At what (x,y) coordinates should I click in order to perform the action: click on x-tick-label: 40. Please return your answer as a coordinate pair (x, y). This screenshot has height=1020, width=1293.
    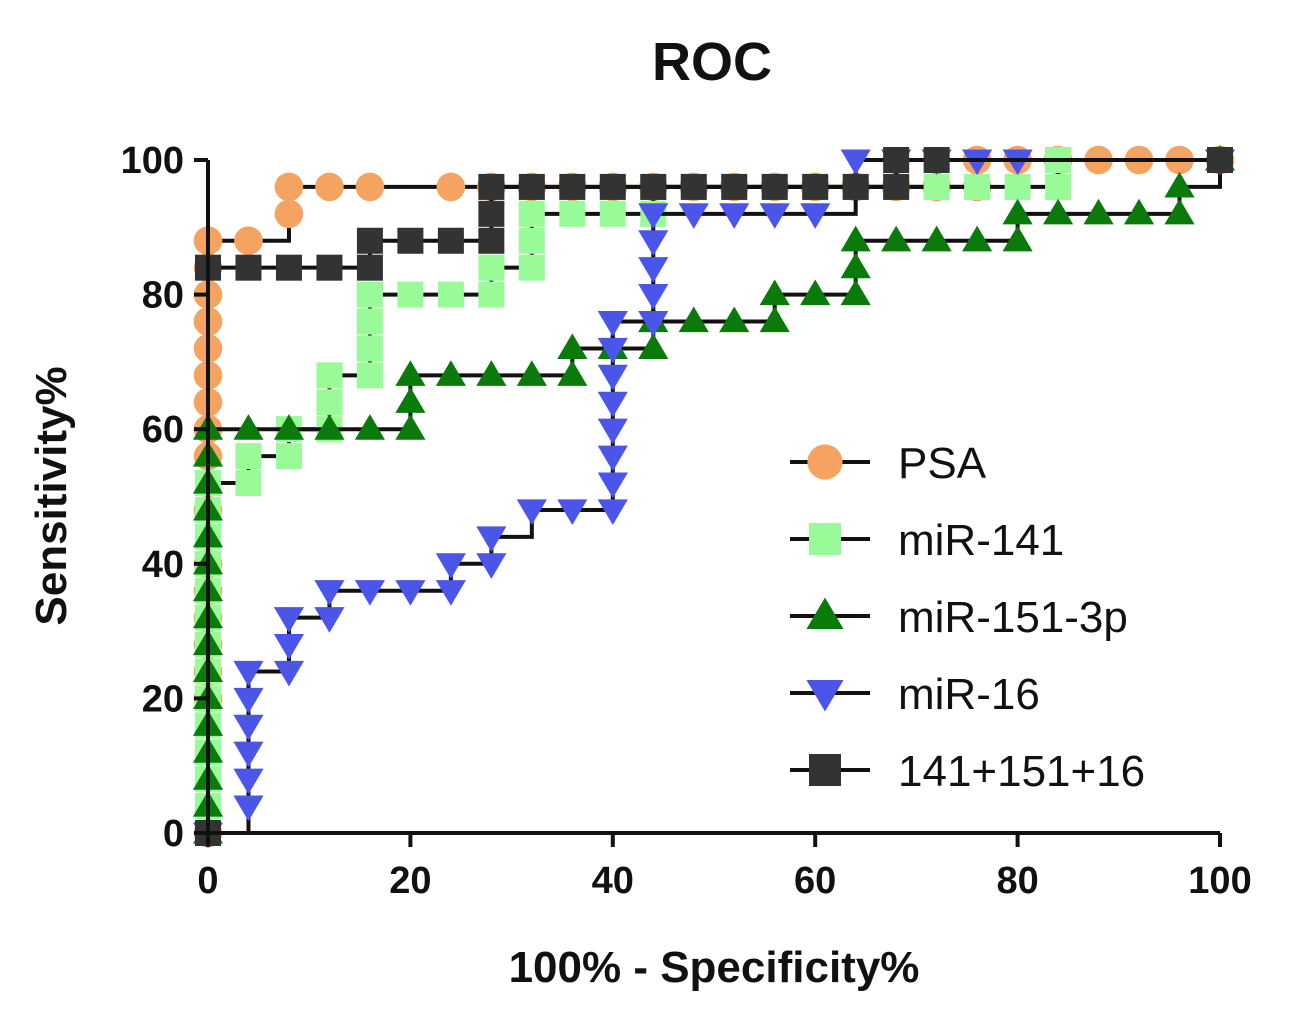
    Looking at the image, I should click on (613, 881).